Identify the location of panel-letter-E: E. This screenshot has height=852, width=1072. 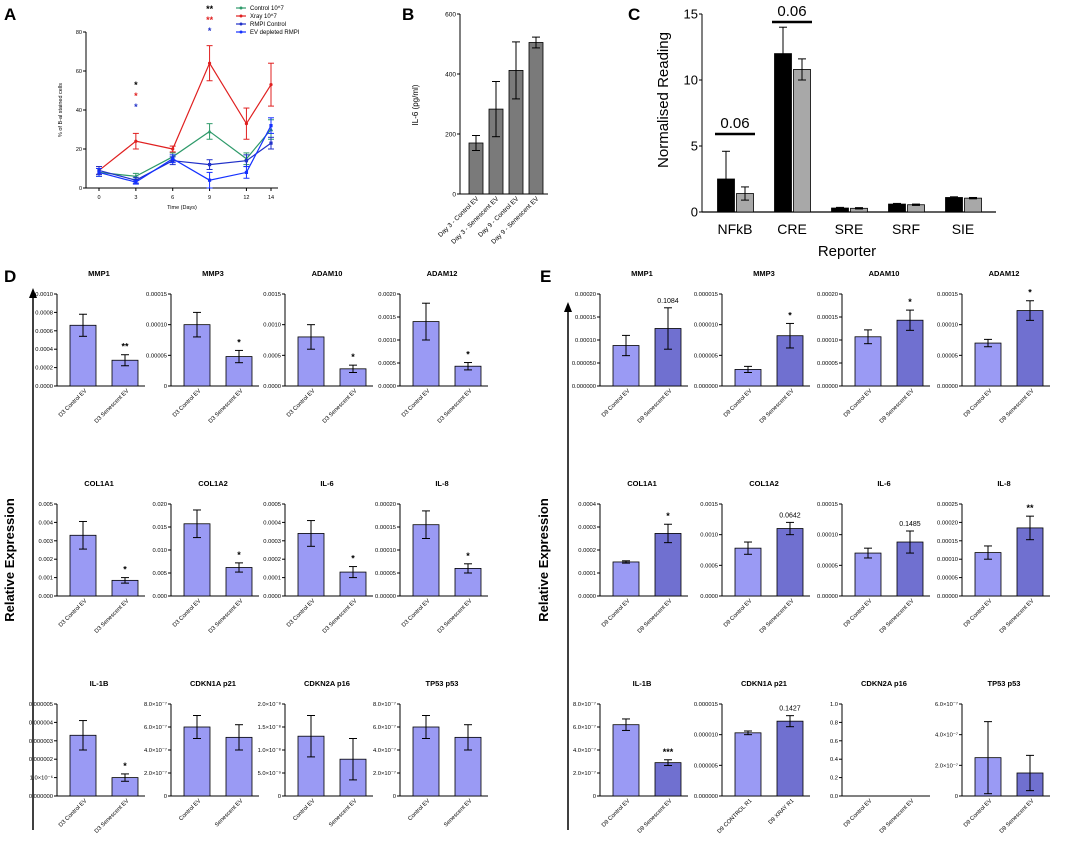
(545, 276).